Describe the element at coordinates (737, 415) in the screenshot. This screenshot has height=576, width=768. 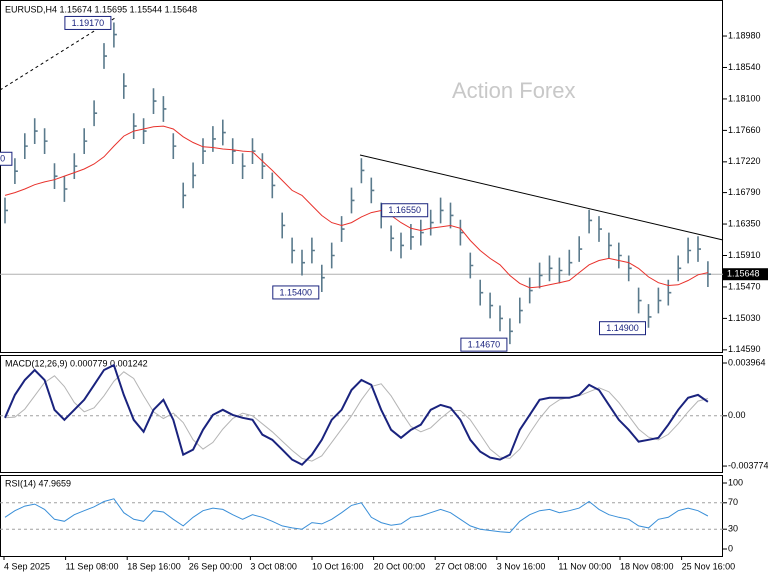
I see `y-tick-label: 0.00` at that location.